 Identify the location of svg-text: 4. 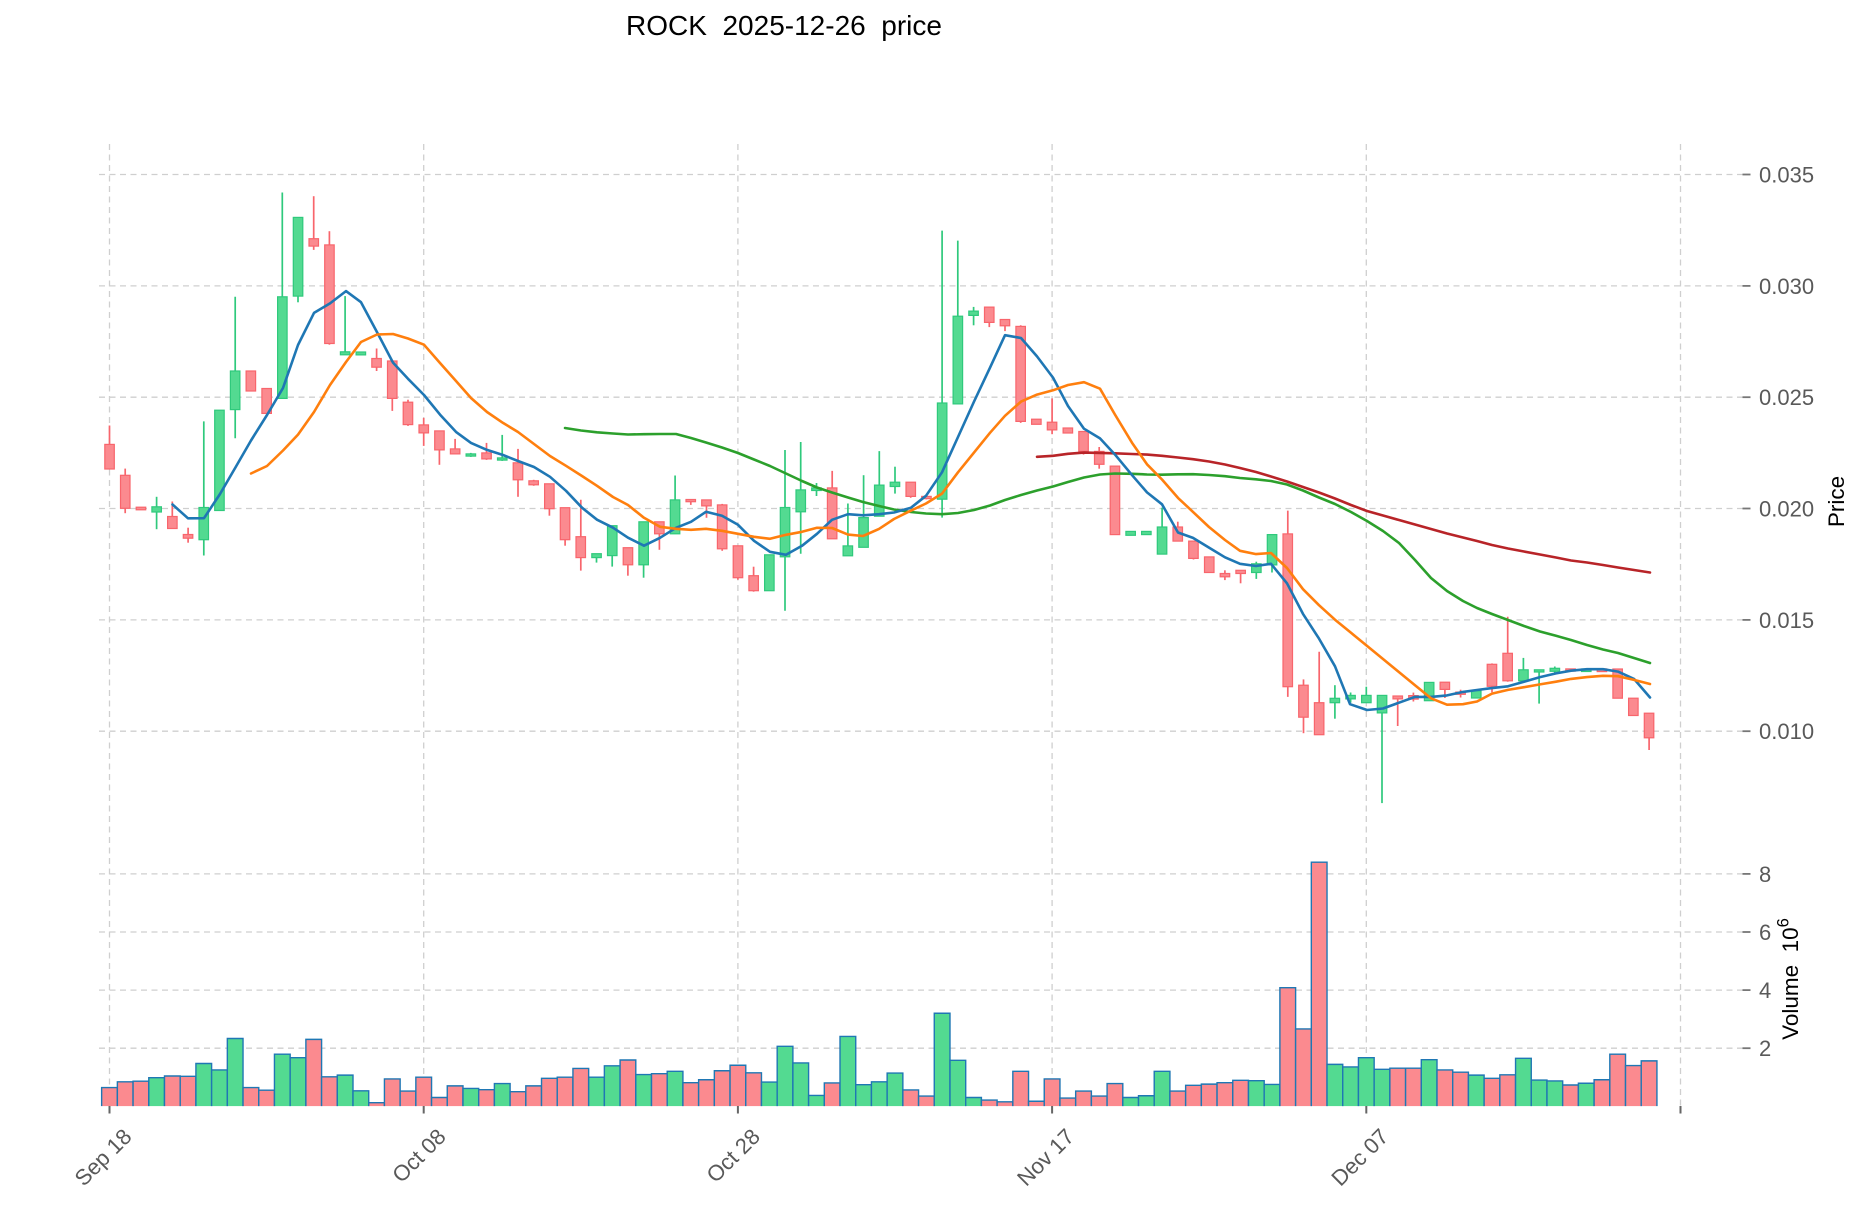
(1765, 990).